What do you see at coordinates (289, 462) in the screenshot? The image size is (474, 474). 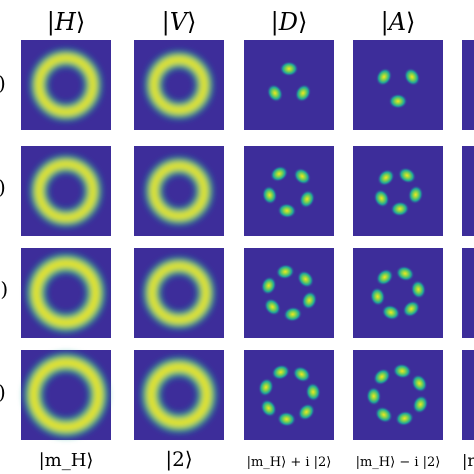 I see `bottom-label-plus: |m_H⟩ + i |2⟩` at bounding box center [289, 462].